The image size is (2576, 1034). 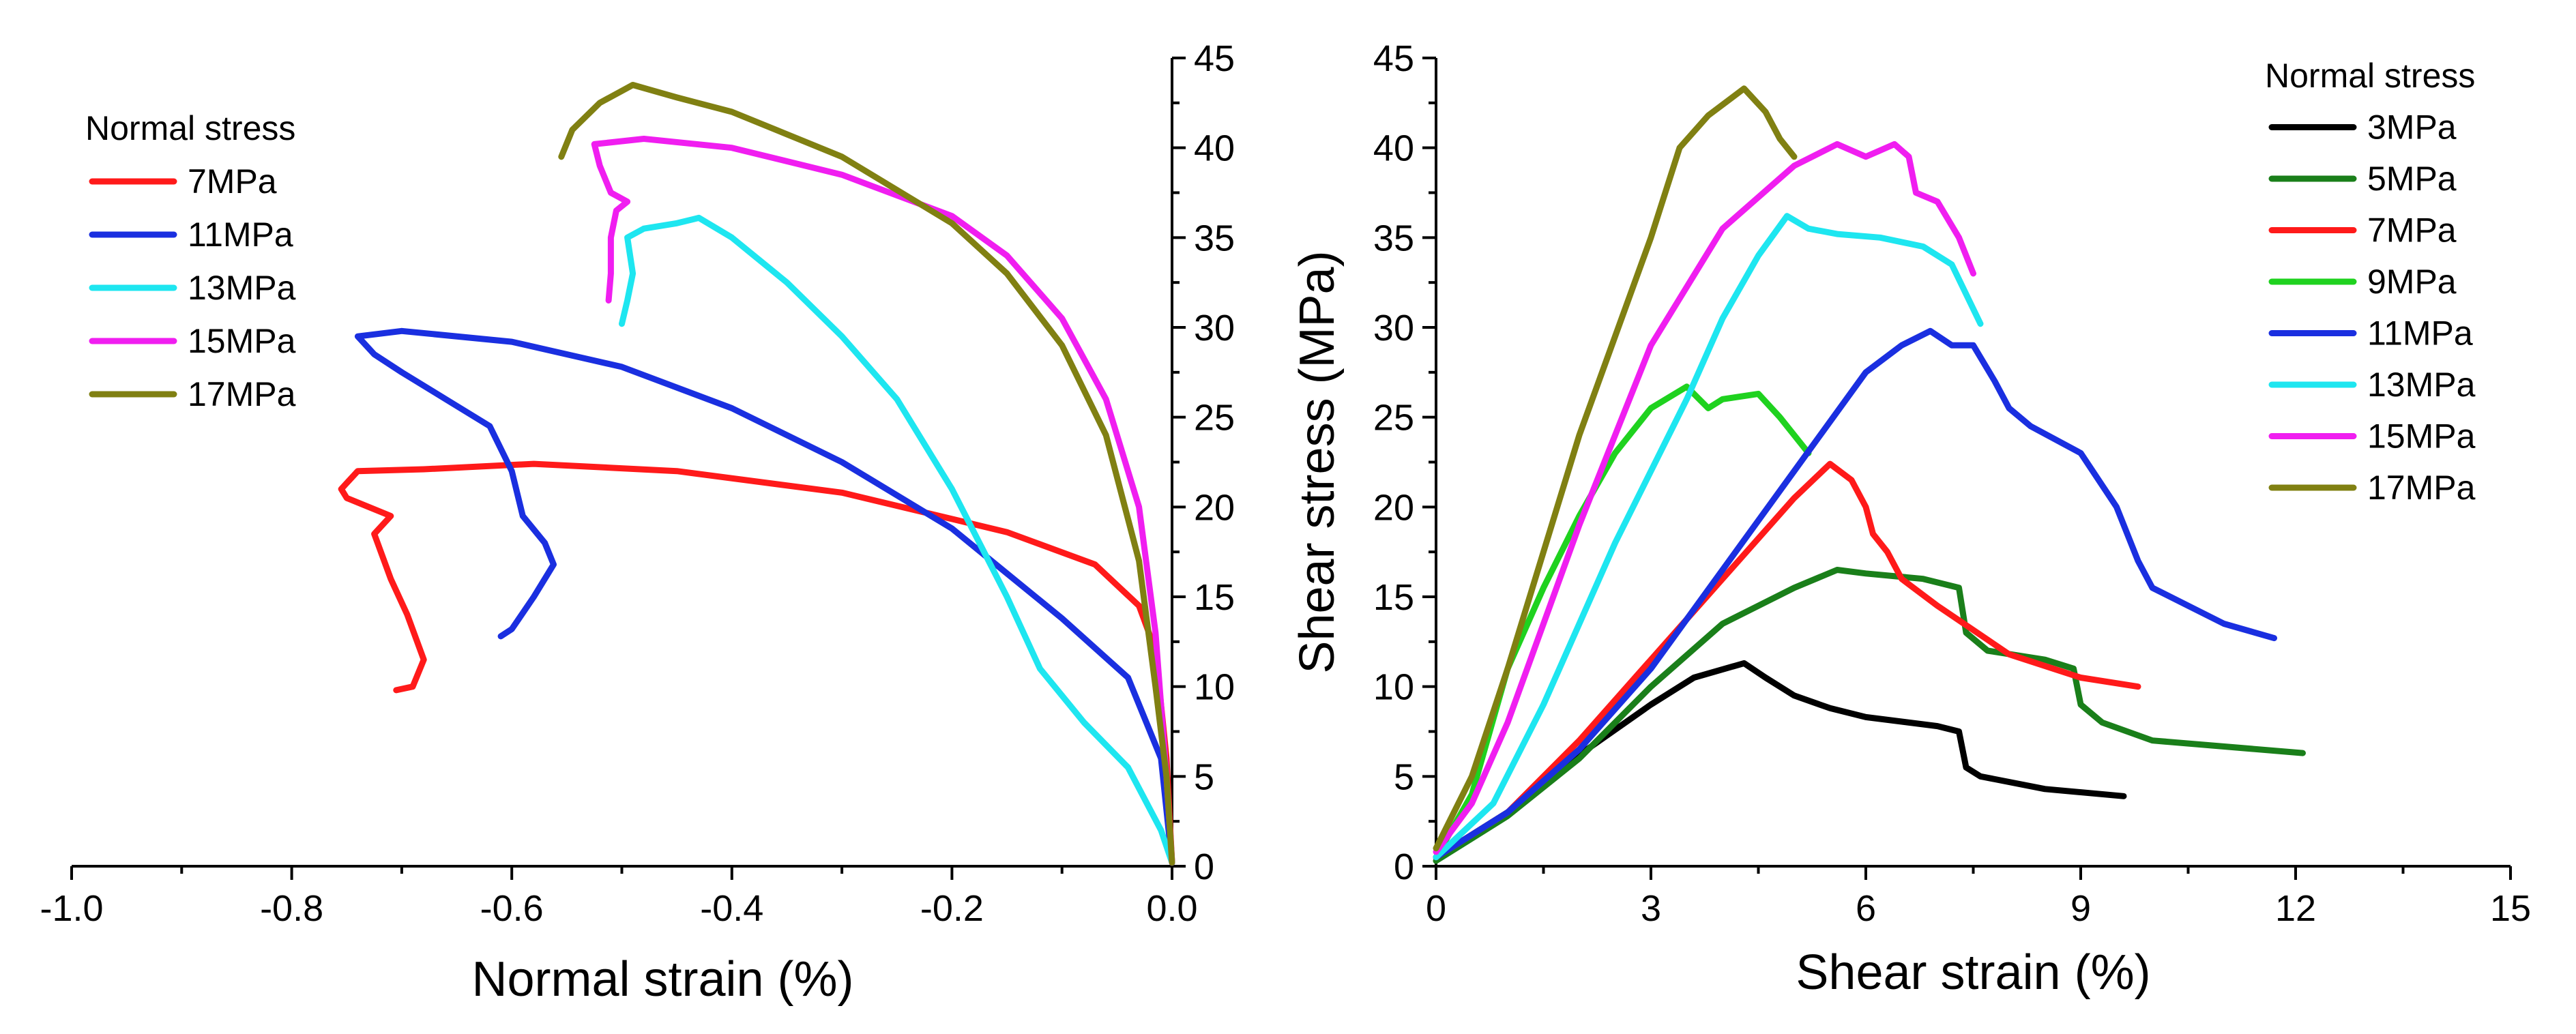 What do you see at coordinates (1622, 622) in the screenshot?
I see `series-line-9mpa` at bounding box center [1622, 622].